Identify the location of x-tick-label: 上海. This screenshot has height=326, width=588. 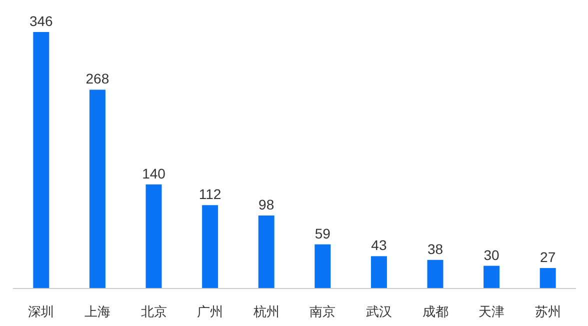
(97, 311).